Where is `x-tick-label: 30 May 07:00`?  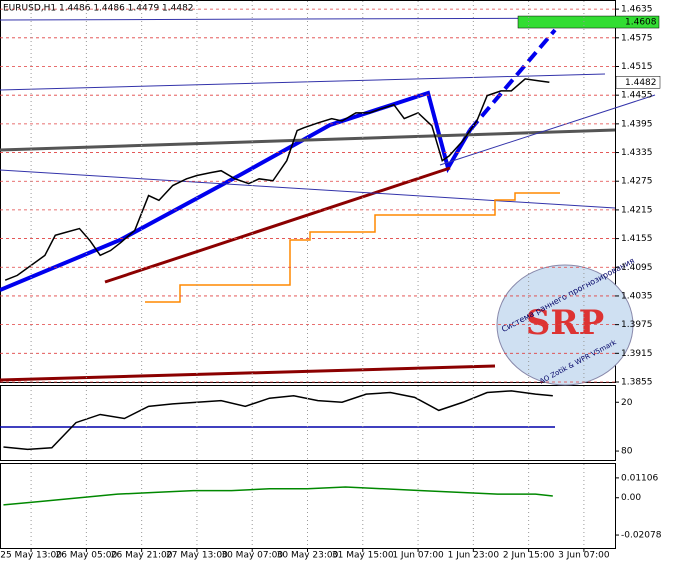
x-tick-label: 30 May 07:00 is located at coordinates (252, 556).